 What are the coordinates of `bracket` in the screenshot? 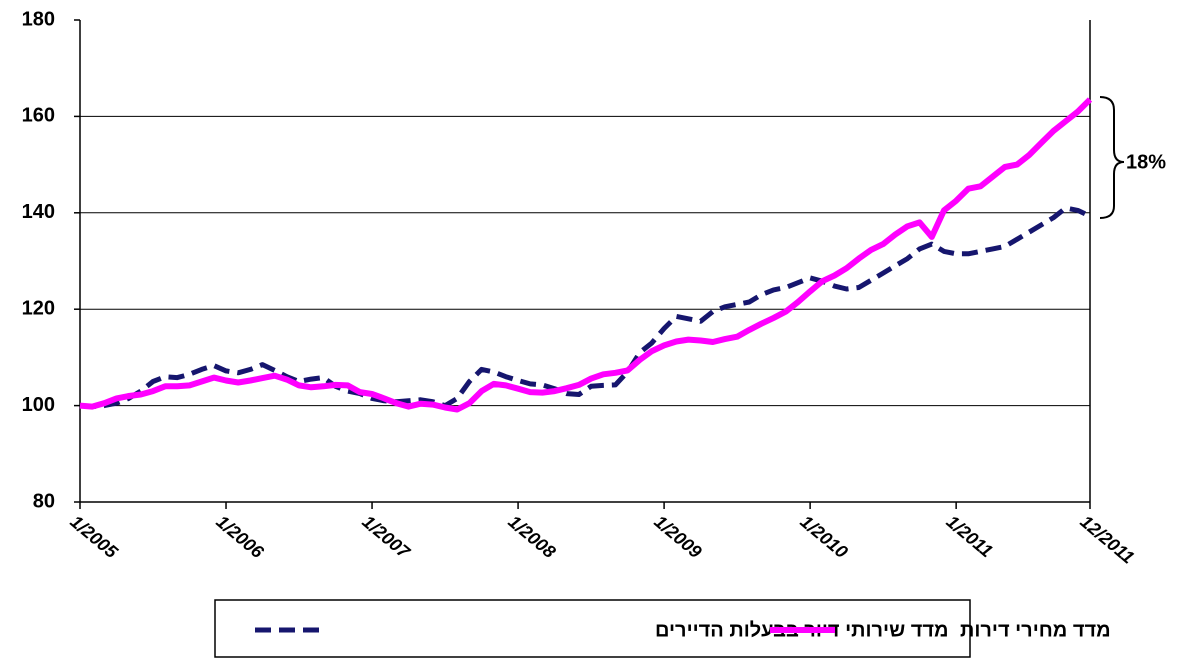 It's located at (1112, 157).